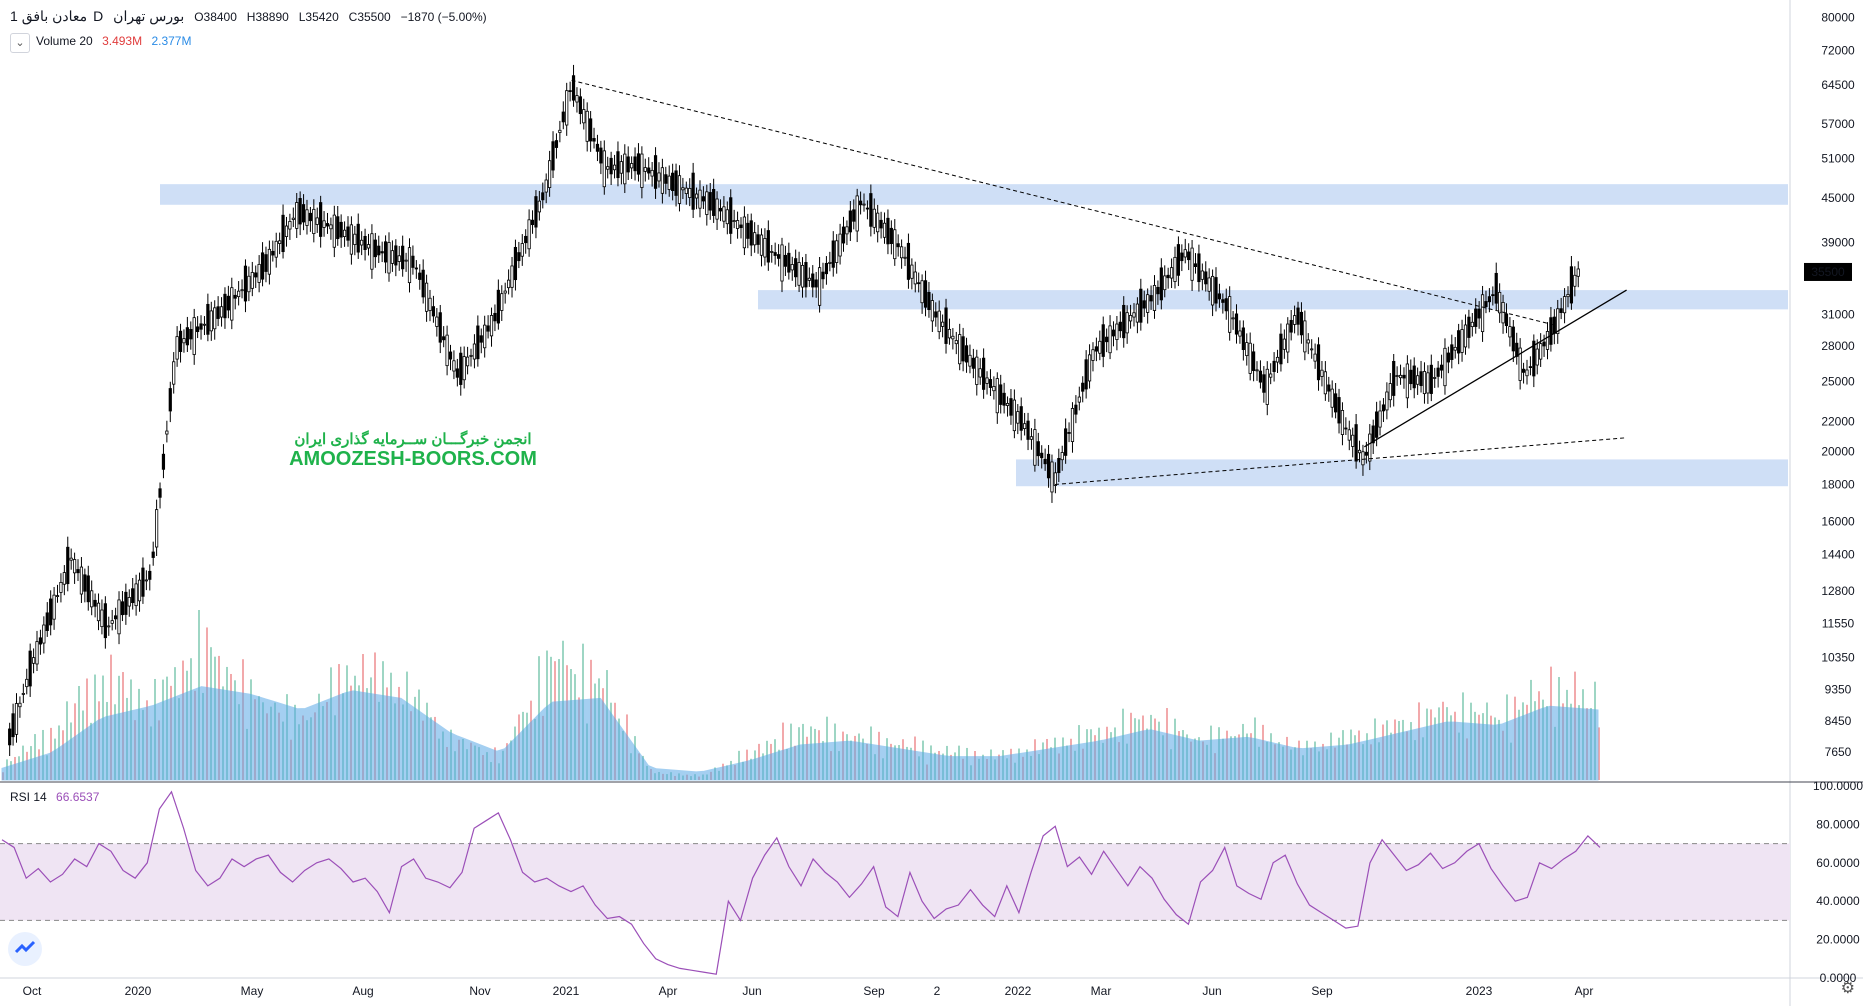  I want to click on last-price-badge, so click(1828, 271).